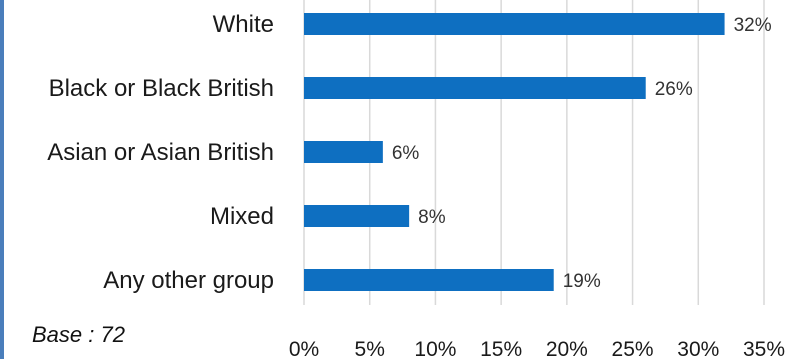 The width and height of the screenshot is (788, 359). What do you see at coordinates (753, 25) in the screenshot?
I see `data-label: 32%` at bounding box center [753, 25].